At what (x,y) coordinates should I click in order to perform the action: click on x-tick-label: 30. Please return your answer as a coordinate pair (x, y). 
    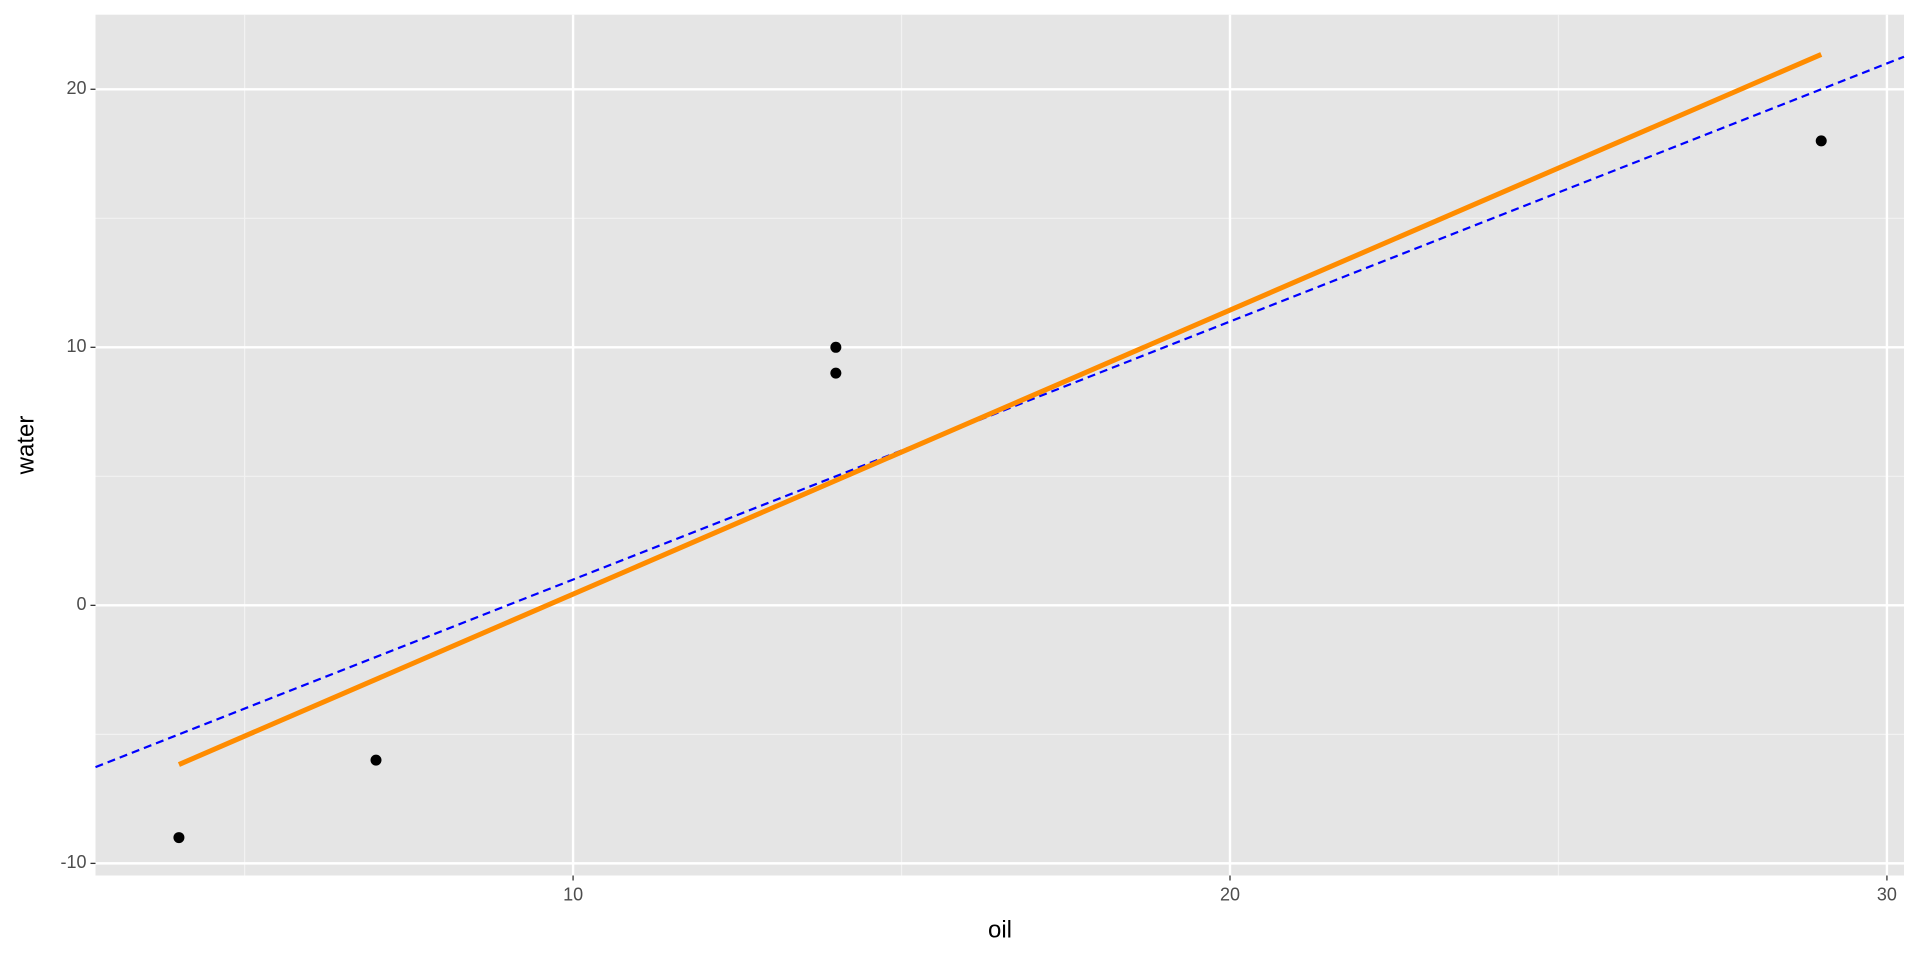
    Looking at the image, I should click on (1887, 894).